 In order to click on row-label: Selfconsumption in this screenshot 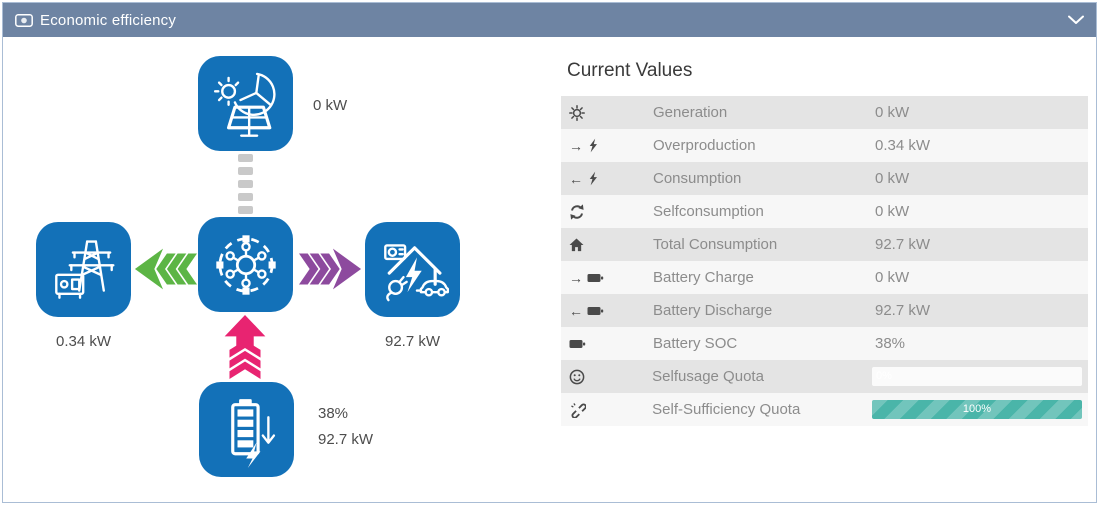, I will do `click(708, 211)`.